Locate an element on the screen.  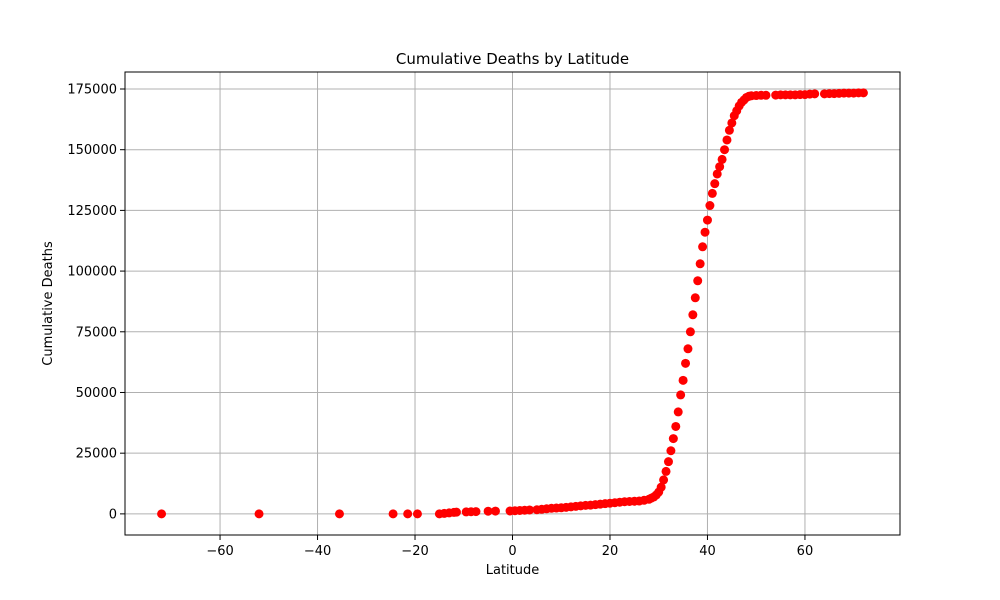
y-tick-label: 0 is located at coordinates (113, 514).